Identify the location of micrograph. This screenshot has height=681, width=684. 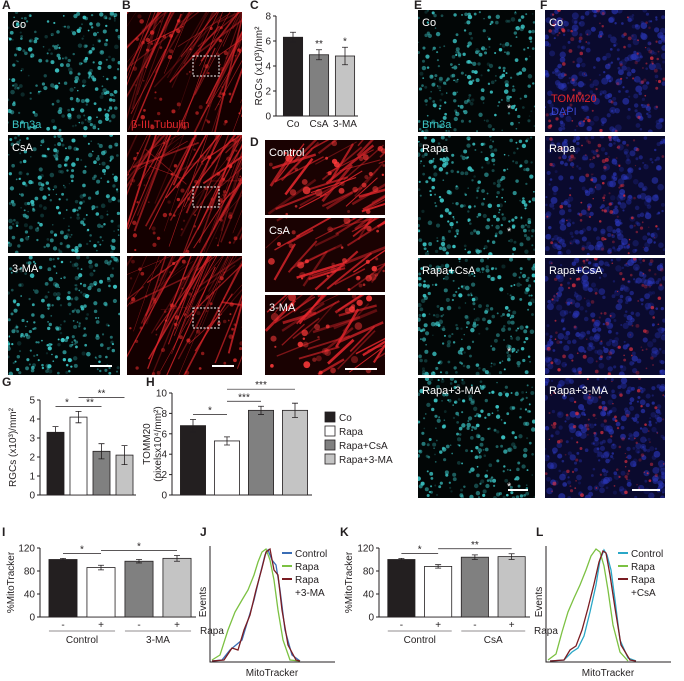
(64, 315).